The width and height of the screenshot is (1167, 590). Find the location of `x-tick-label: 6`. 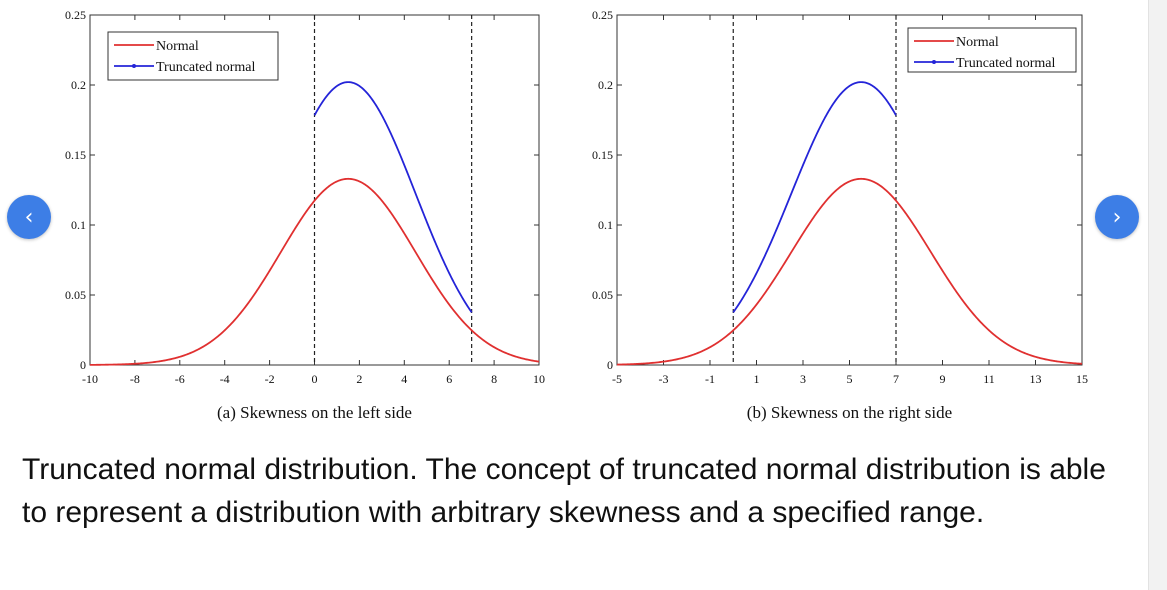

x-tick-label: 6 is located at coordinates (449, 379).